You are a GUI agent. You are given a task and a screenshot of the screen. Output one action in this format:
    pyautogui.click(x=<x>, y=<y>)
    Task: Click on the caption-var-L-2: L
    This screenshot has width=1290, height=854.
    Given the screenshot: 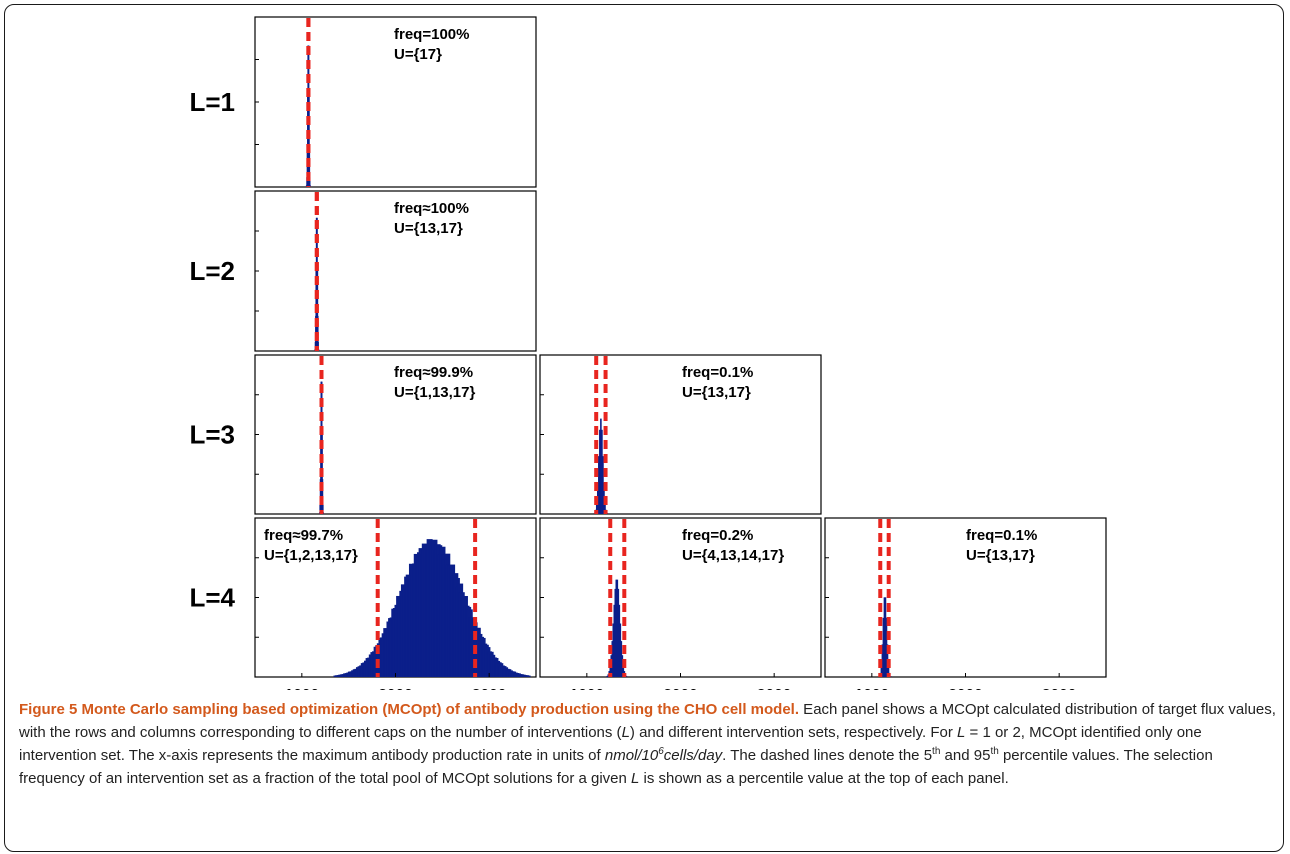 What is the action you would take?
    pyautogui.click(x=961, y=732)
    